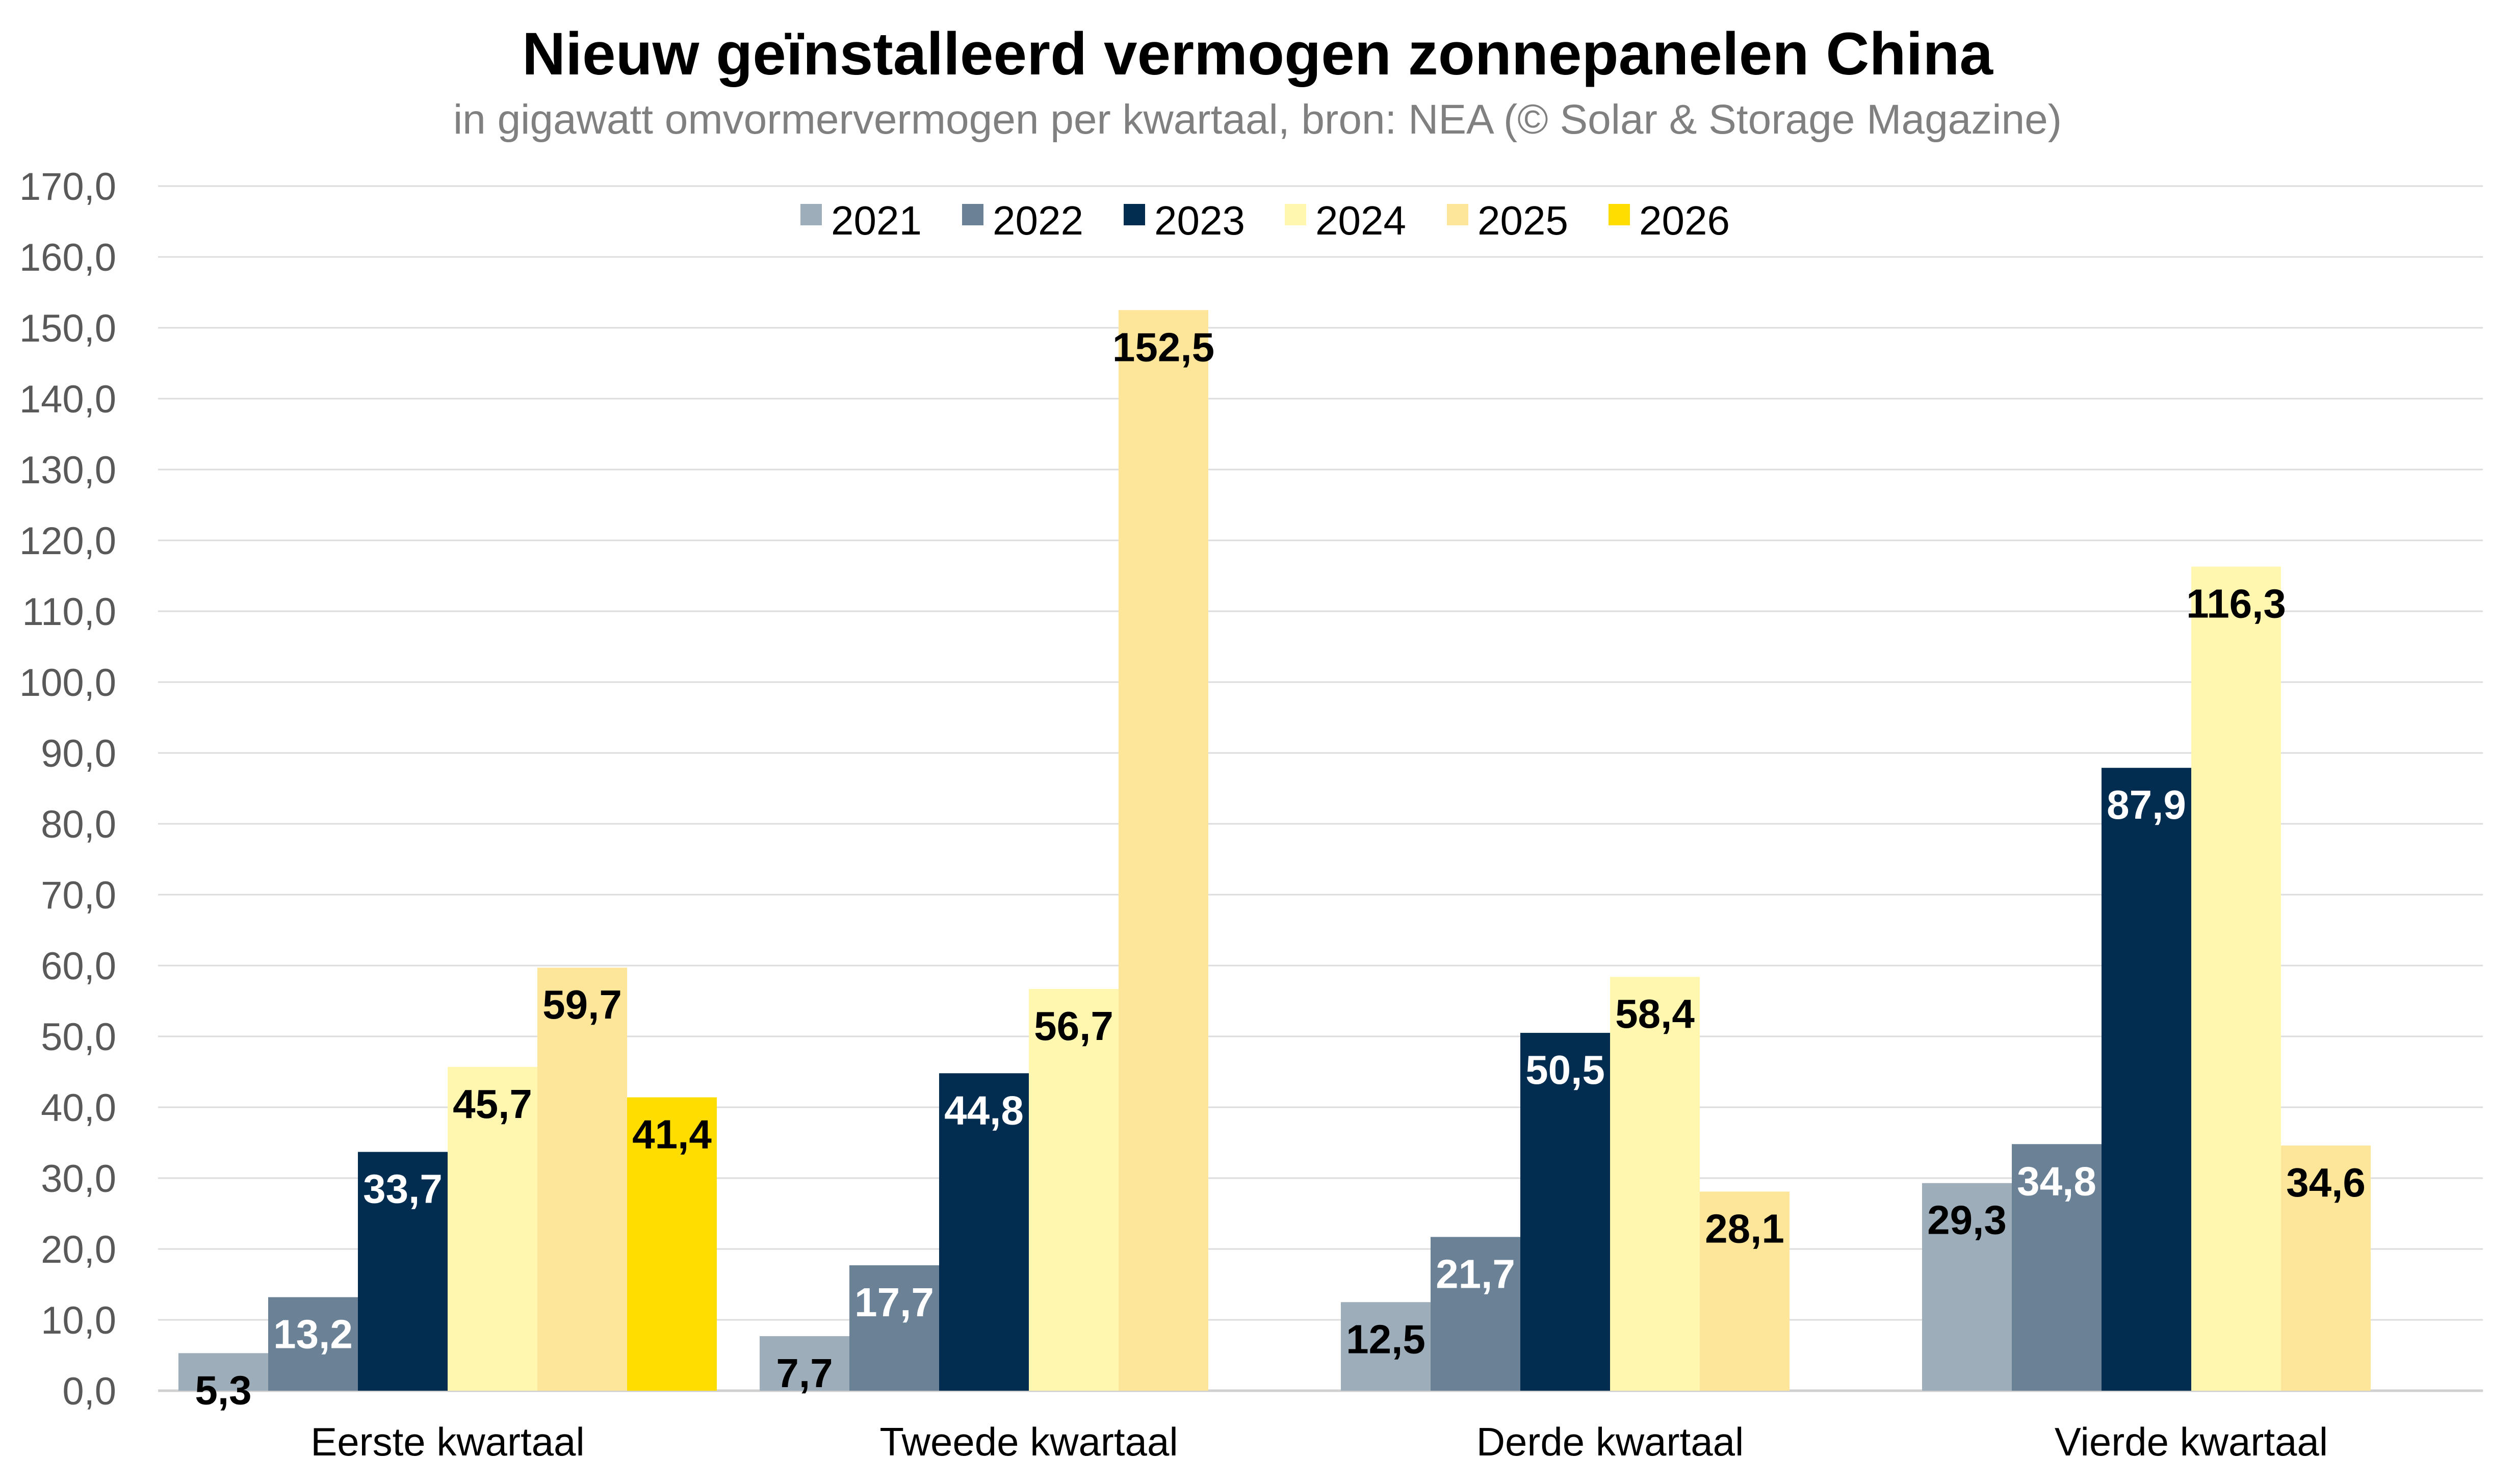  Describe the element at coordinates (582, 1005) in the screenshot. I see `data-label: 59,7` at that location.